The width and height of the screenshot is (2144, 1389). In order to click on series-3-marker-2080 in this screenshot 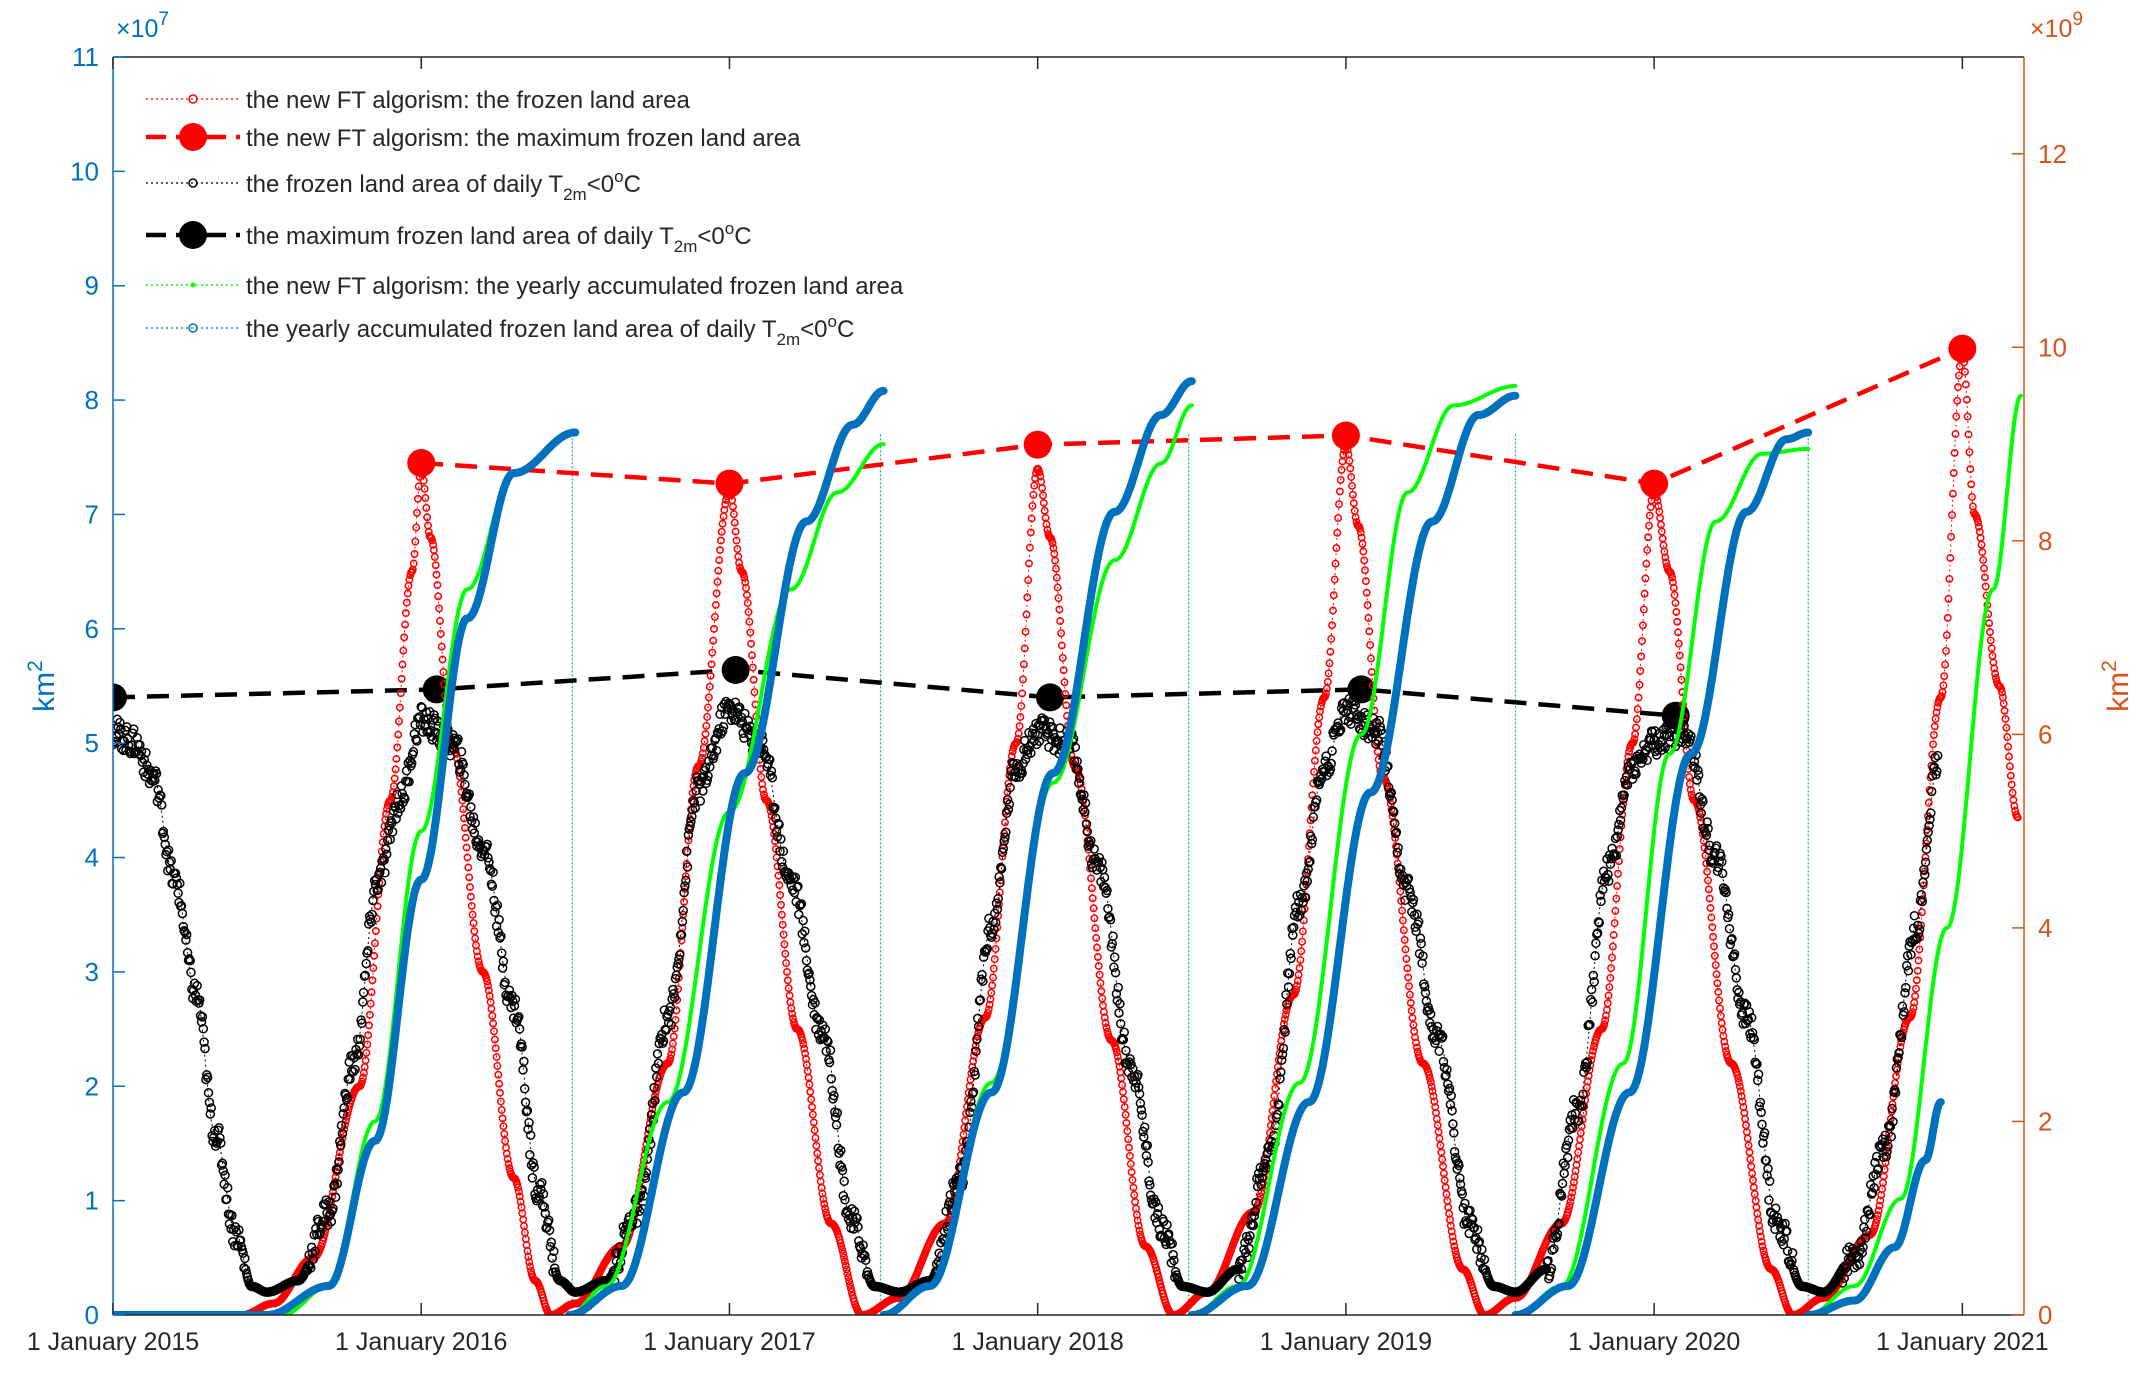, I will do `click(1895, 1093)`.